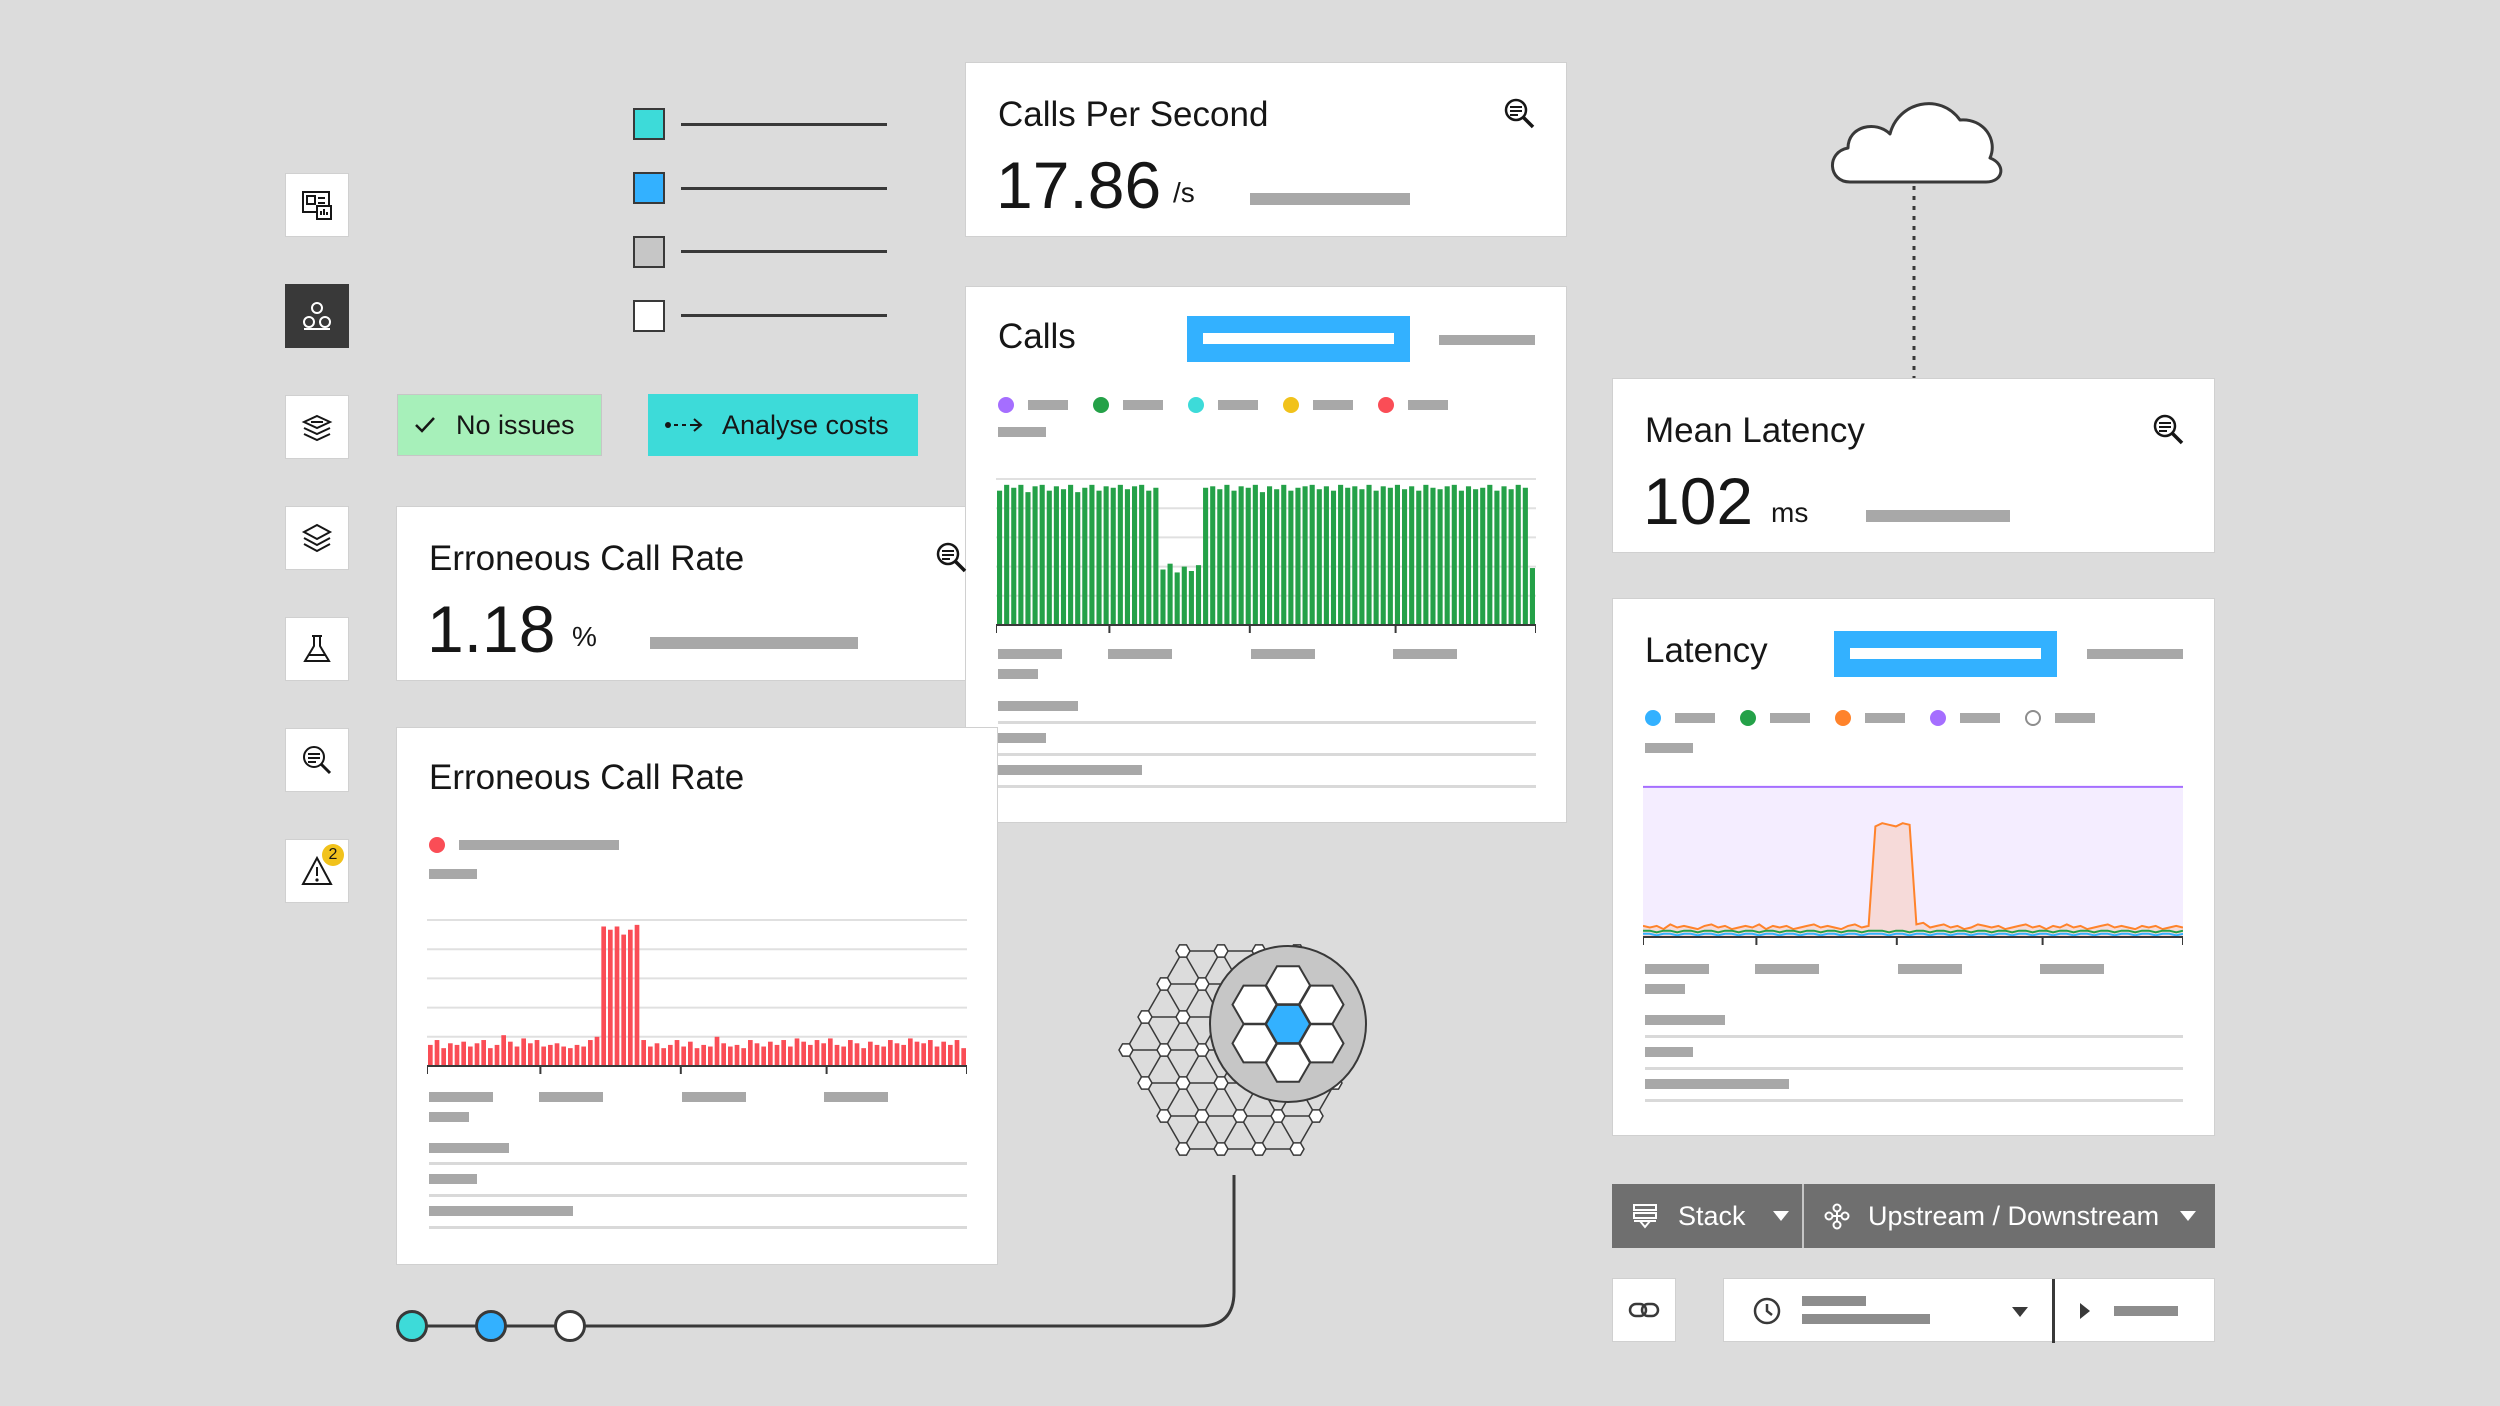  What do you see at coordinates (2009, 1216) in the screenshot?
I see `upstream-downstream-dropdown: Upstream / Downstream` at bounding box center [2009, 1216].